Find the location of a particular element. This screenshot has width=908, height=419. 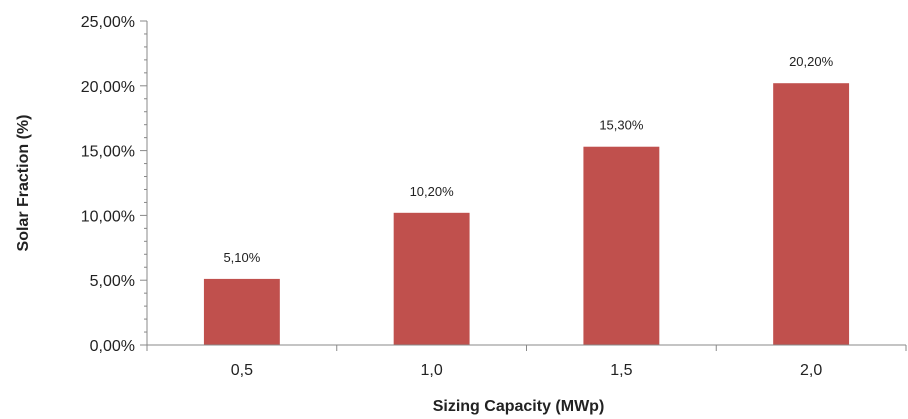

y-tick-label: 10,00% is located at coordinates (108, 216).